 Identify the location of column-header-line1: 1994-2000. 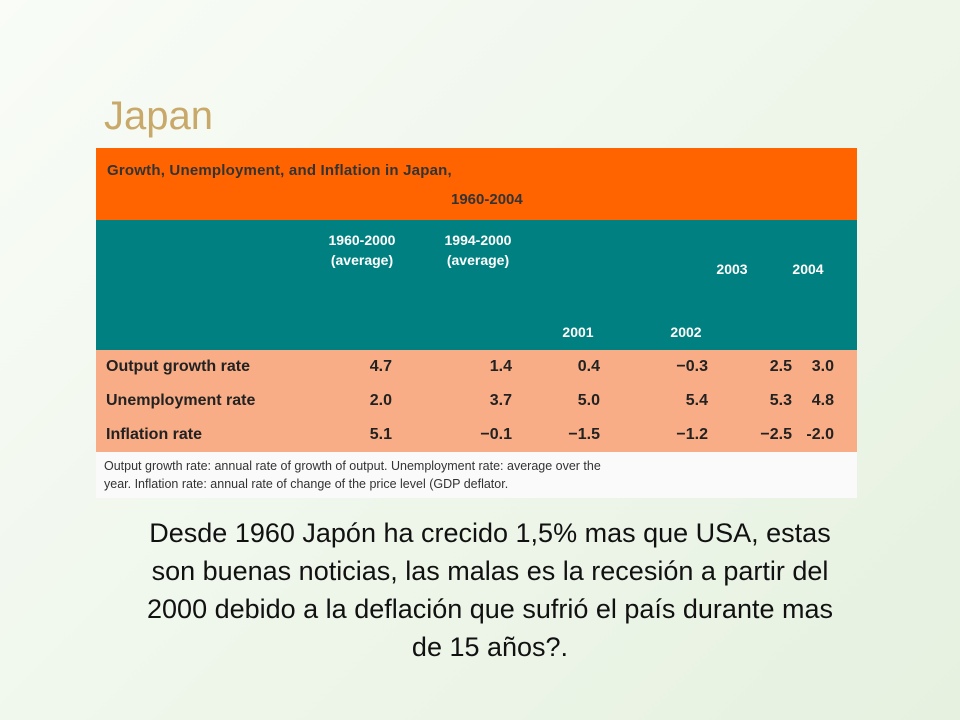
(478, 240).